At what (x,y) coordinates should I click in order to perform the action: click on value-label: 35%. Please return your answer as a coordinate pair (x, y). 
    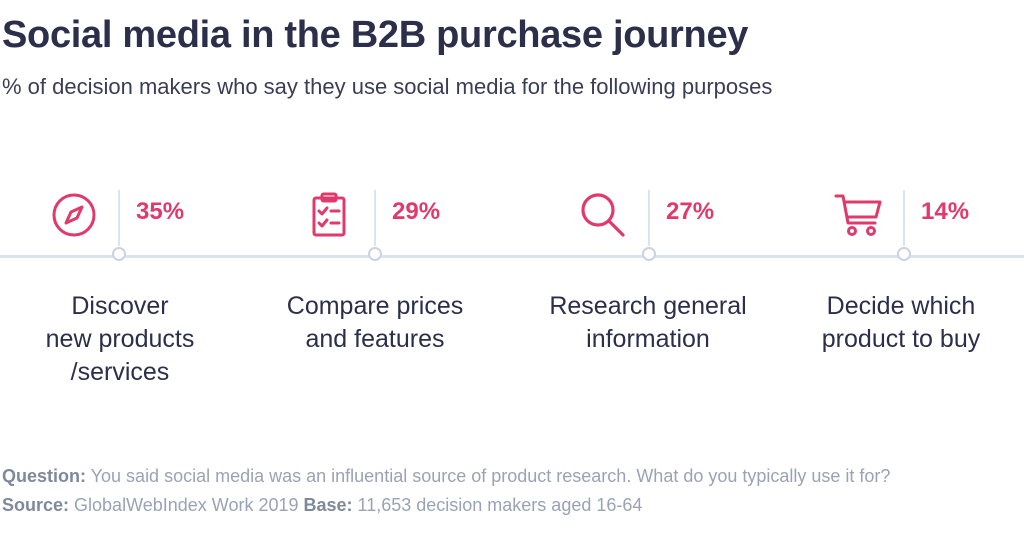
    Looking at the image, I should click on (160, 211).